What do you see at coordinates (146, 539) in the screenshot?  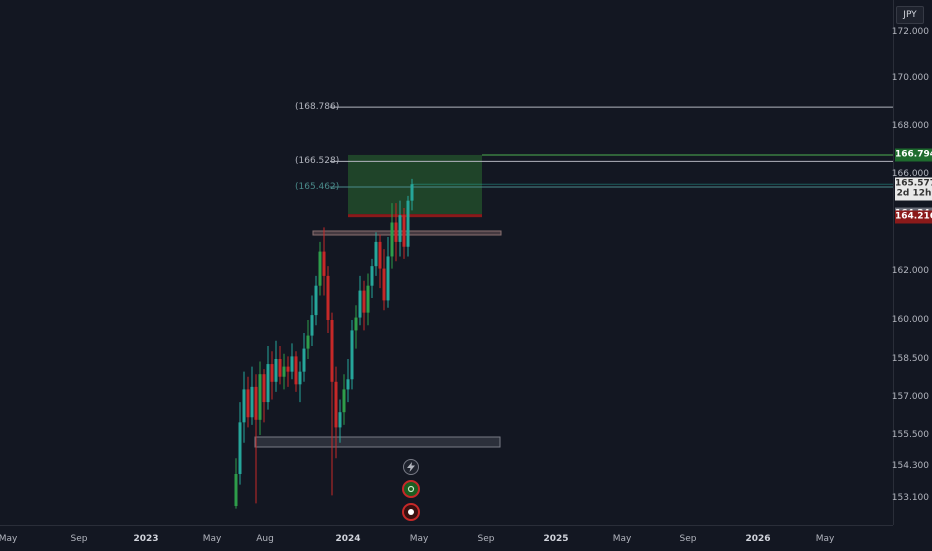 I see `time-tick-label: 2023` at bounding box center [146, 539].